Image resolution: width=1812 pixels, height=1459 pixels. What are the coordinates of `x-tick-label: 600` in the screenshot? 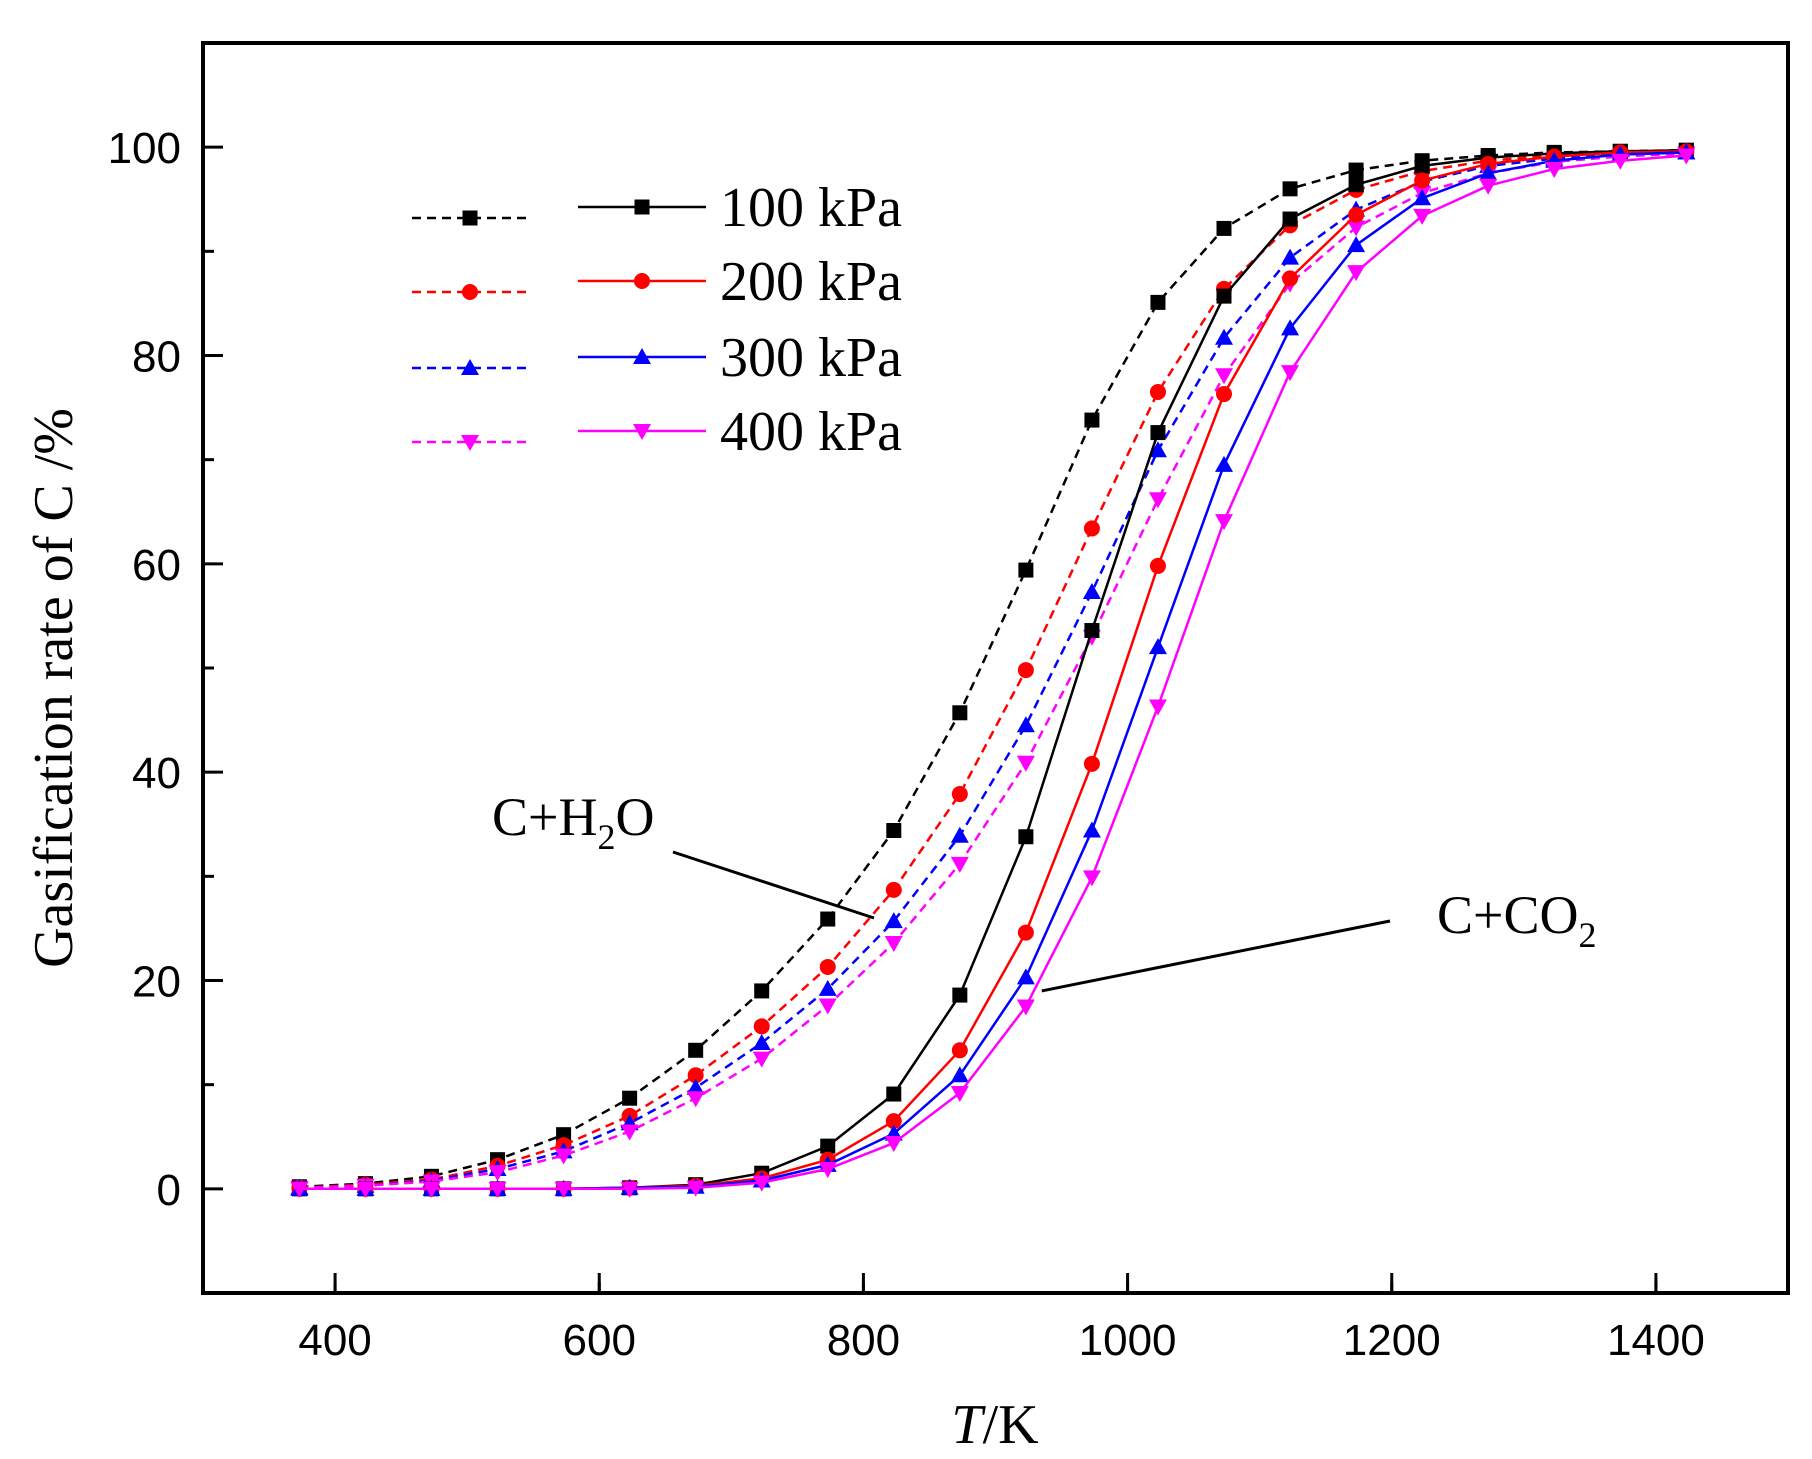 It's located at (599, 1340).